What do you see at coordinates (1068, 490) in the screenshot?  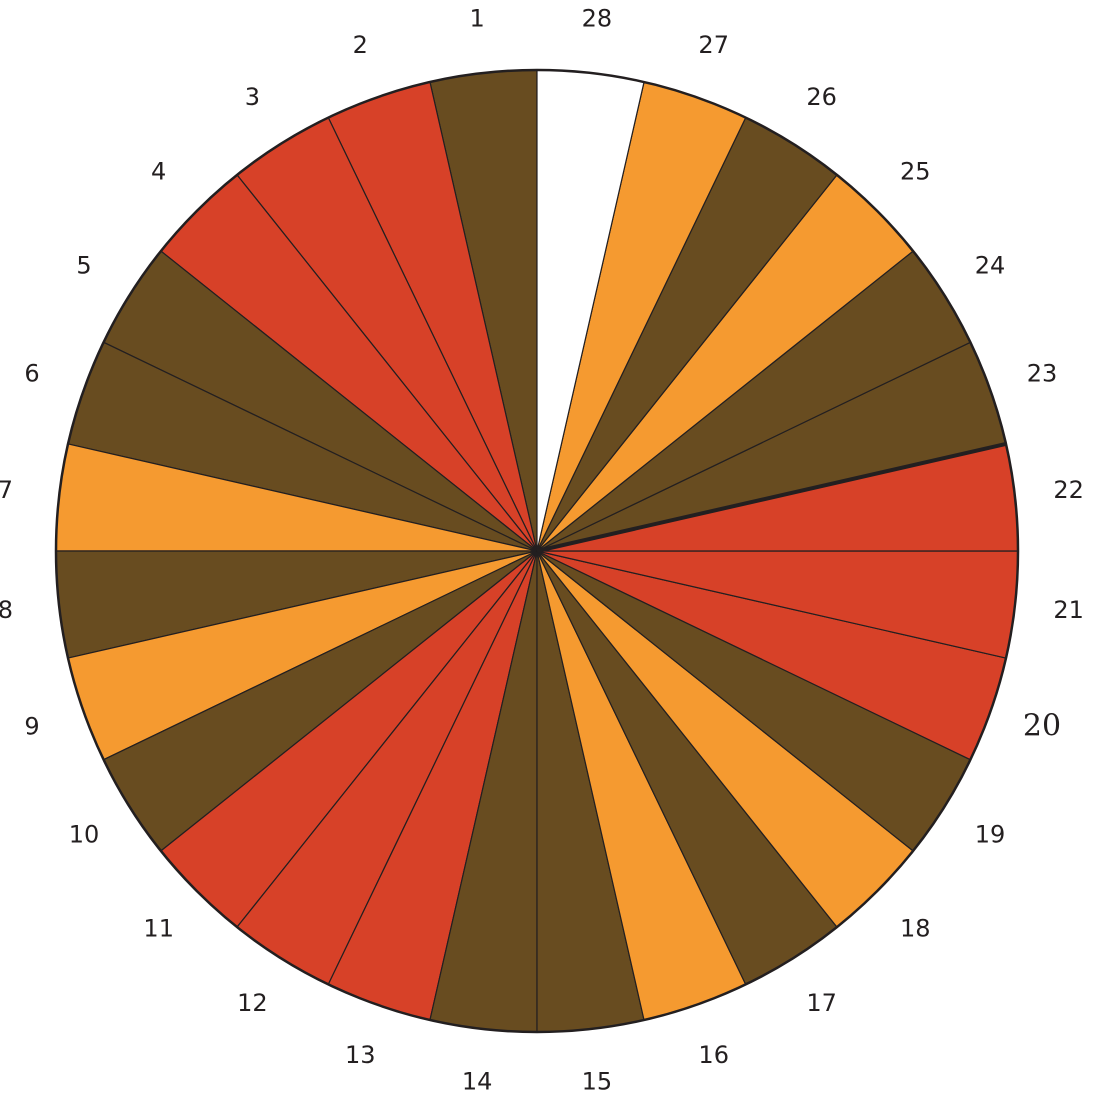 I see `segment-label-22: 22` at bounding box center [1068, 490].